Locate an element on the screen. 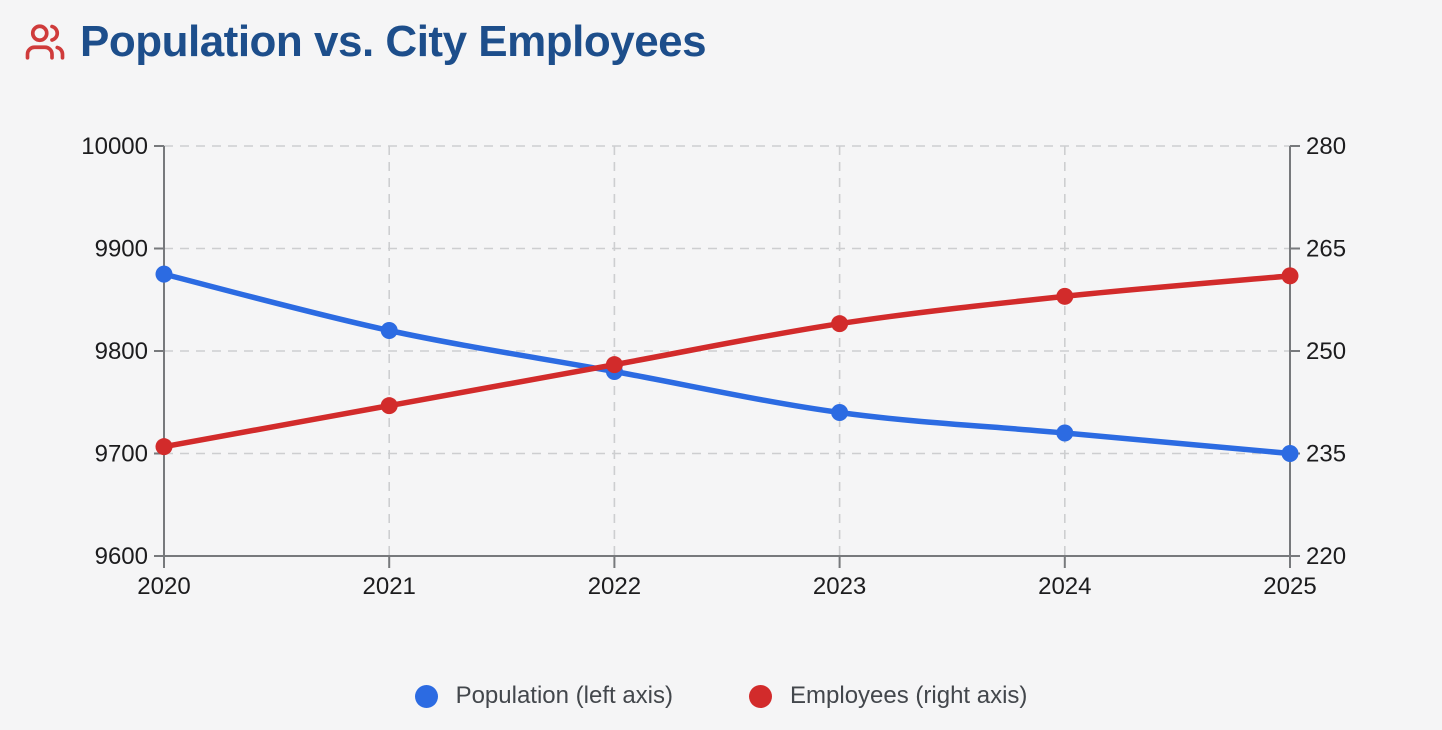  left-axis-tick-label: 9600 is located at coordinates (121, 556).